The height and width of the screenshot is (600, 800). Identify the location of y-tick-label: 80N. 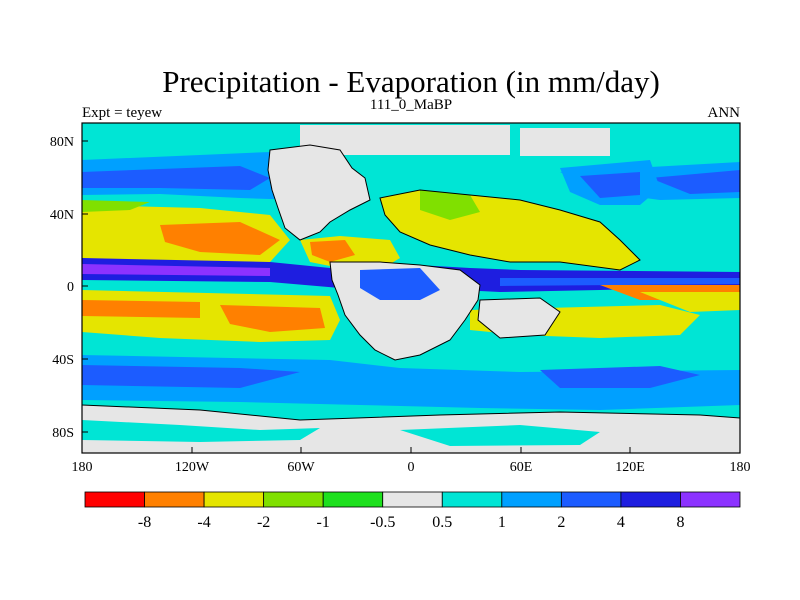
(62, 142).